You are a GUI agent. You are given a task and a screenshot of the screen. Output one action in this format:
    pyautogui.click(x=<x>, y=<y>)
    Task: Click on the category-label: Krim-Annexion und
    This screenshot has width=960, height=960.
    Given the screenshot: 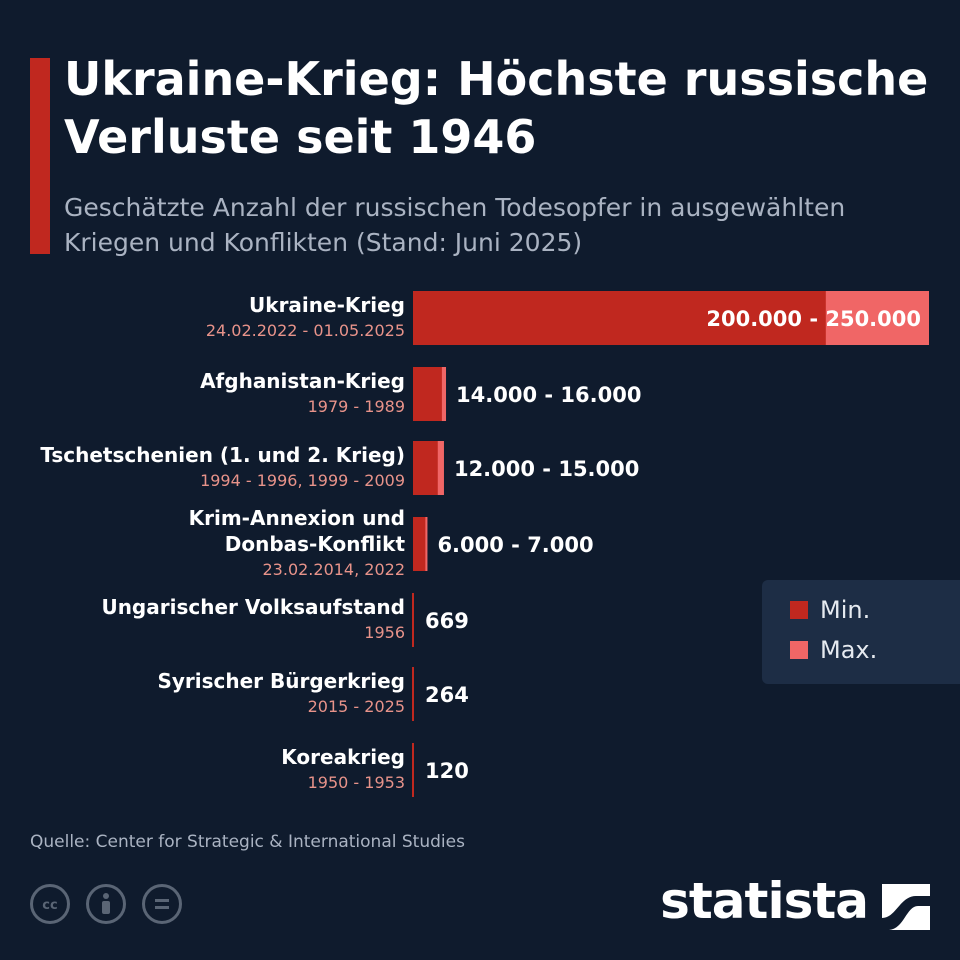 What is the action you would take?
    pyautogui.click(x=297, y=518)
    